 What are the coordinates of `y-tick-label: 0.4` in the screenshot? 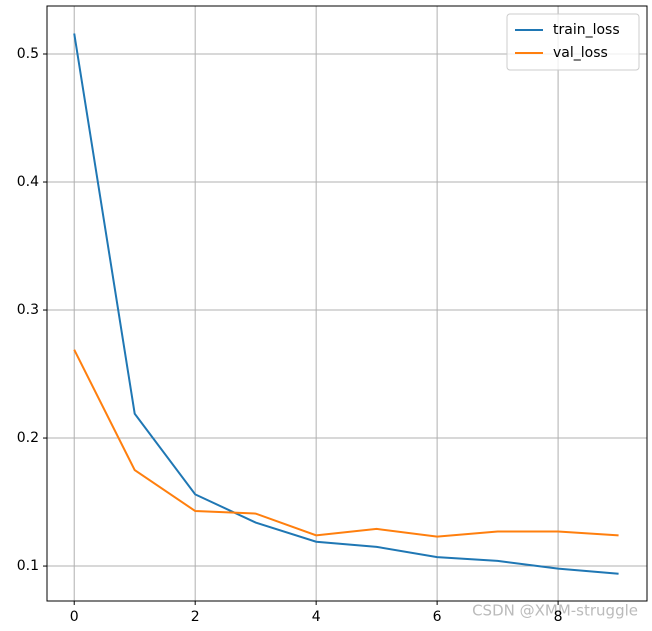 It's located at (28, 182).